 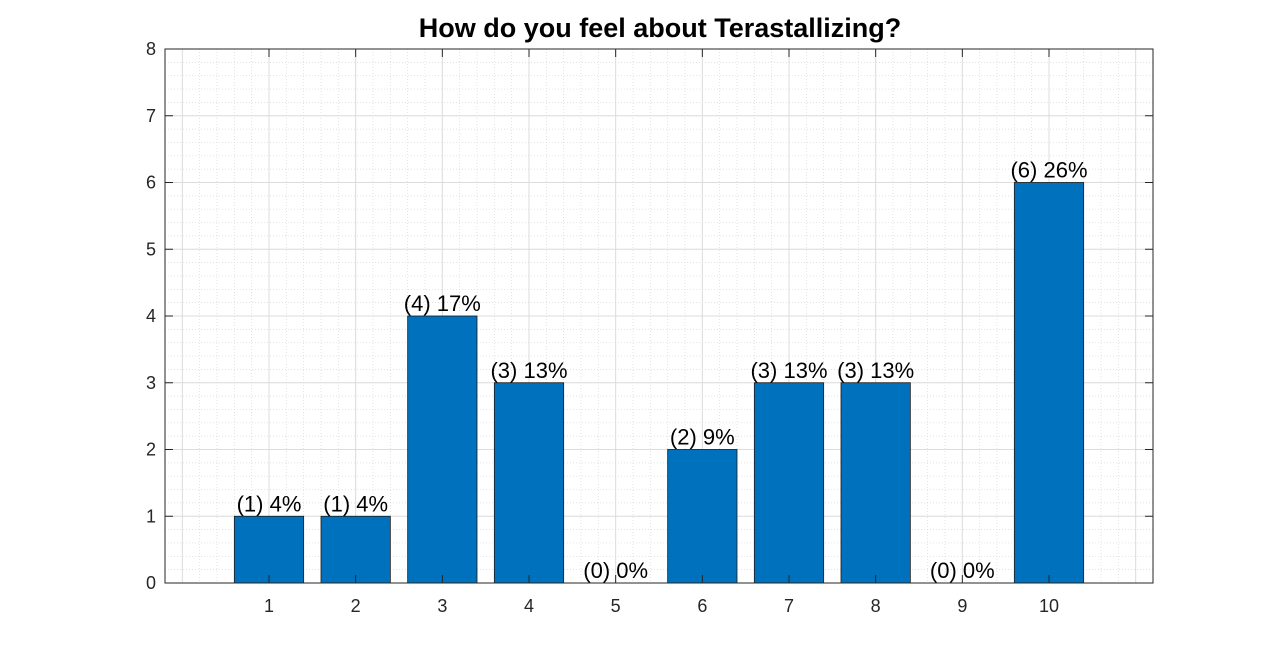 What do you see at coordinates (151, 516) in the screenshot?
I see `y-tick-label: 1` at bounding box center [151, 516].